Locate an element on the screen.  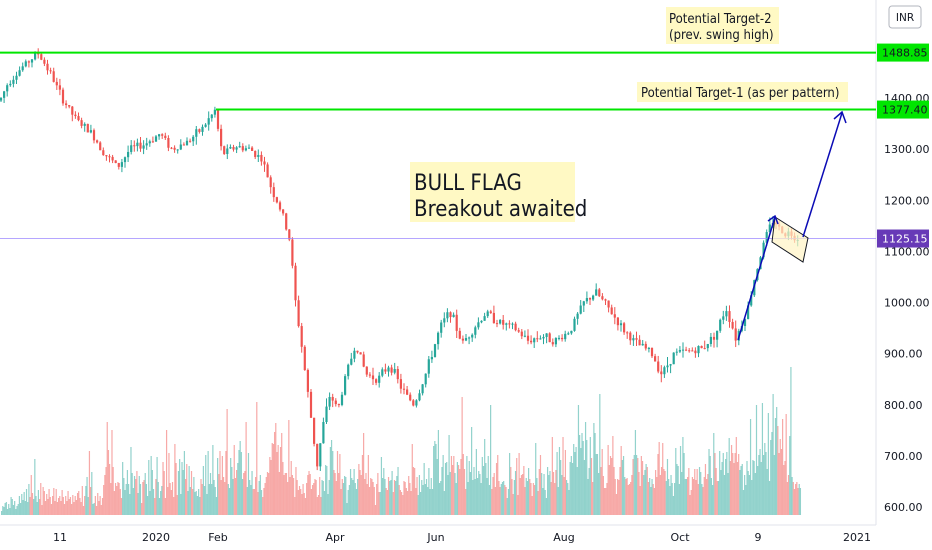
bull-flag-pattern is located at coordinates (792, 225).